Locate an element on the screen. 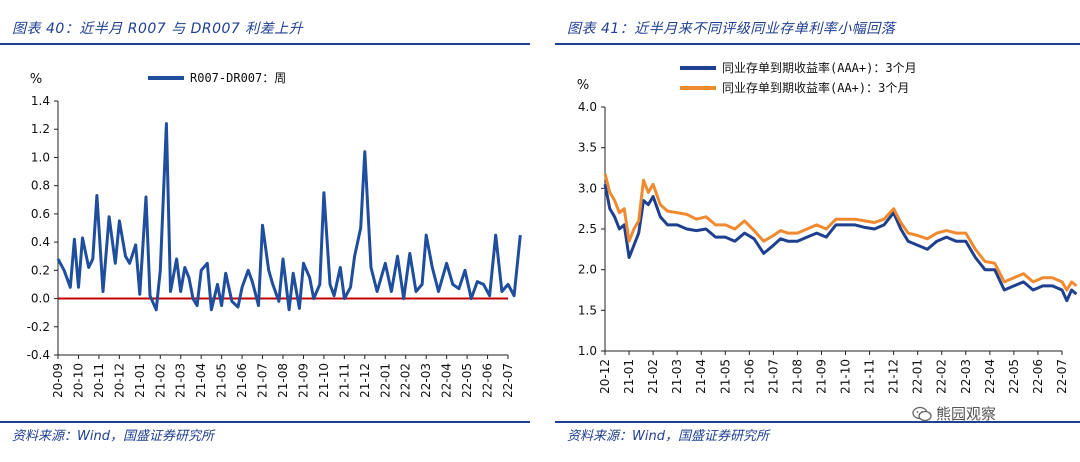 The image size is (1080, 462). right-x-tick-label: 21-10 is located at coordinates (846, 376).